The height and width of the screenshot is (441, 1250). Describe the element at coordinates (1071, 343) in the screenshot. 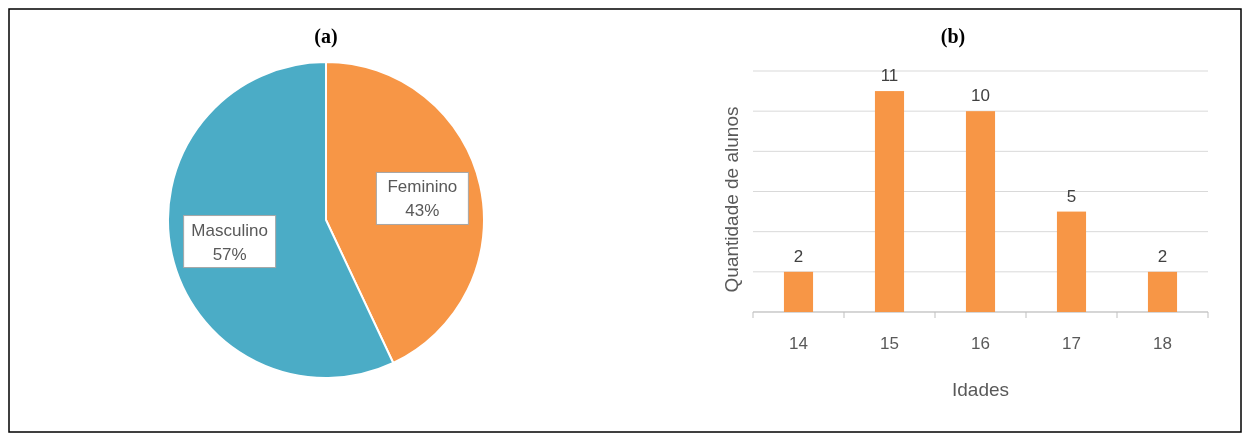

I see `x-tick-label: 17` at that location.